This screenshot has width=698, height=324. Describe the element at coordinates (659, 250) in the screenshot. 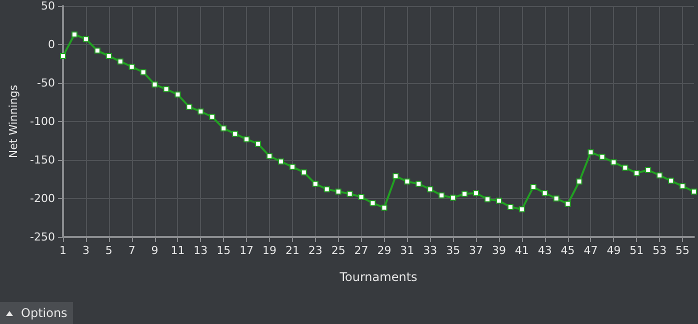

I see `x-tick-label: 53` at that location.